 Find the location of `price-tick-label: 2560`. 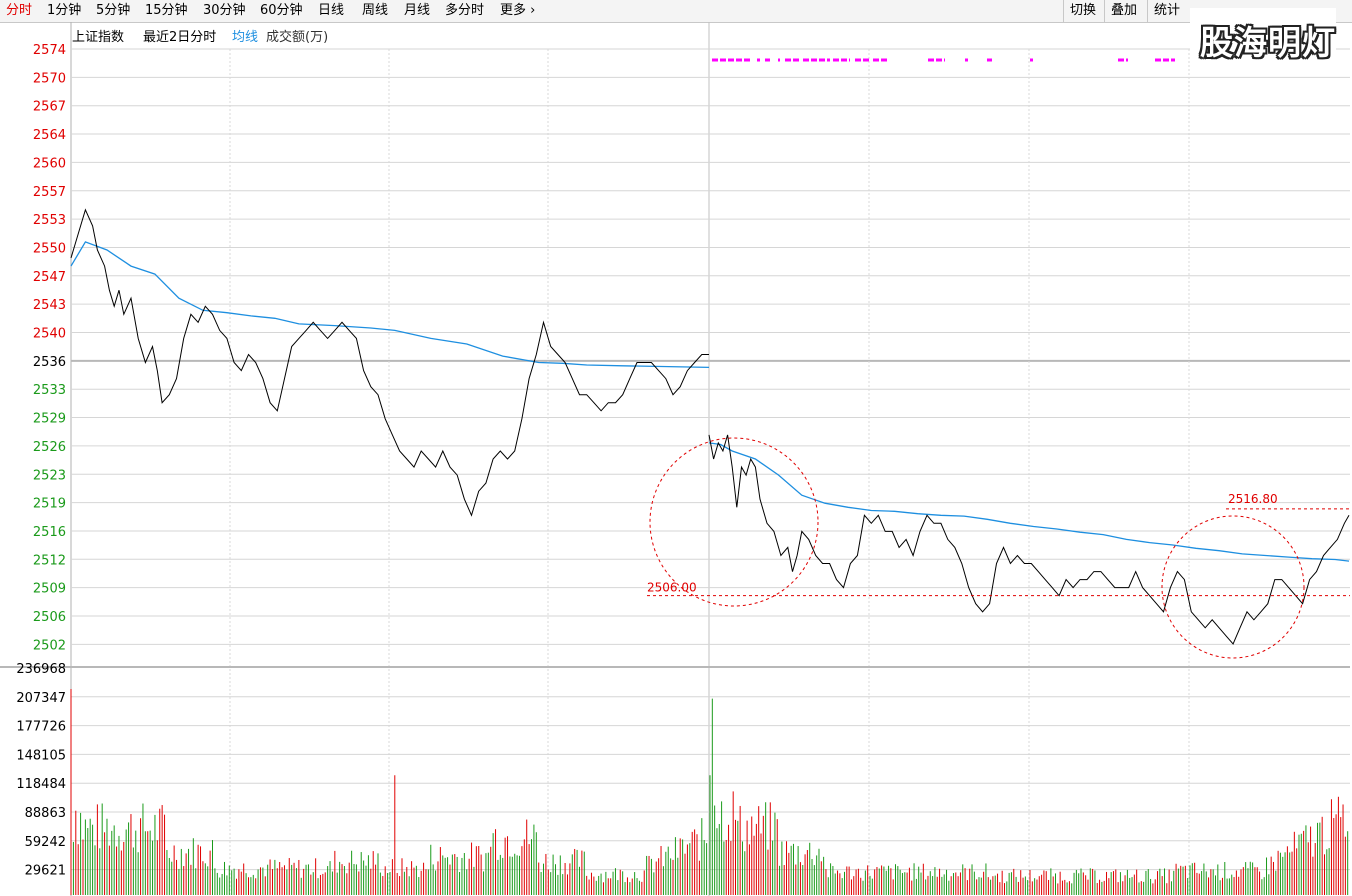

price-tick-label: 2560 is located at coordinates (49, 163).